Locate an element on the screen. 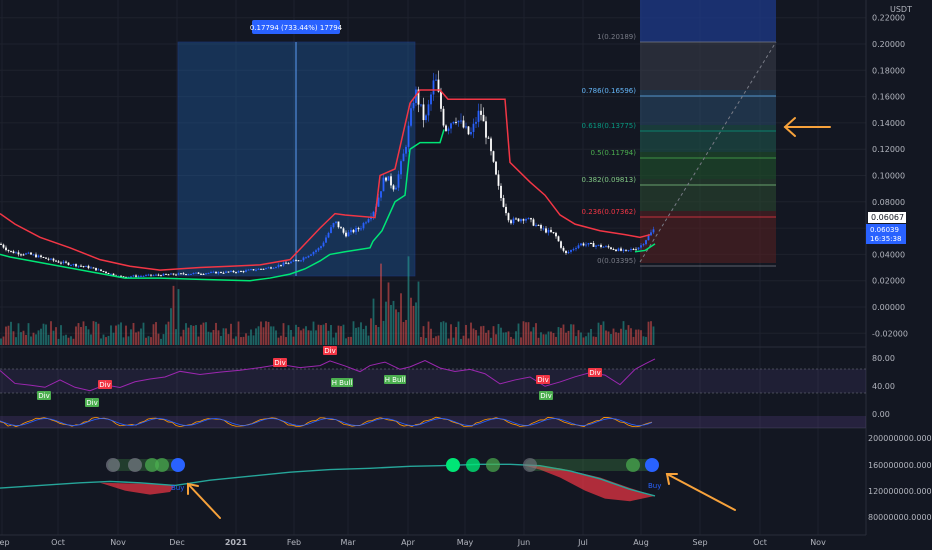 Image resolution: width=932 pixels, height=550 pixels. support-line is located at coordinates (222, 205).